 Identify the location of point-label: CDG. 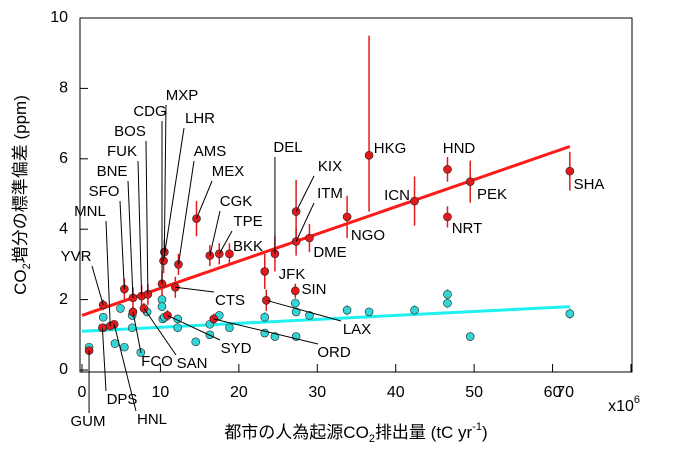
(149, 111).